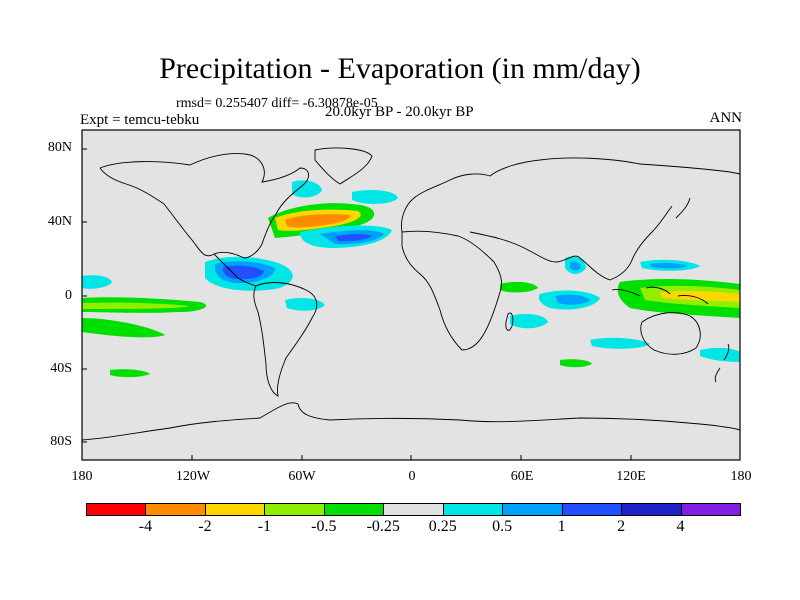 This screenshot has height=600, width=800. What do you see at coordinates (670, 333) in the screenshot?
I see `coast-australia` at bounding box center [670, 333].